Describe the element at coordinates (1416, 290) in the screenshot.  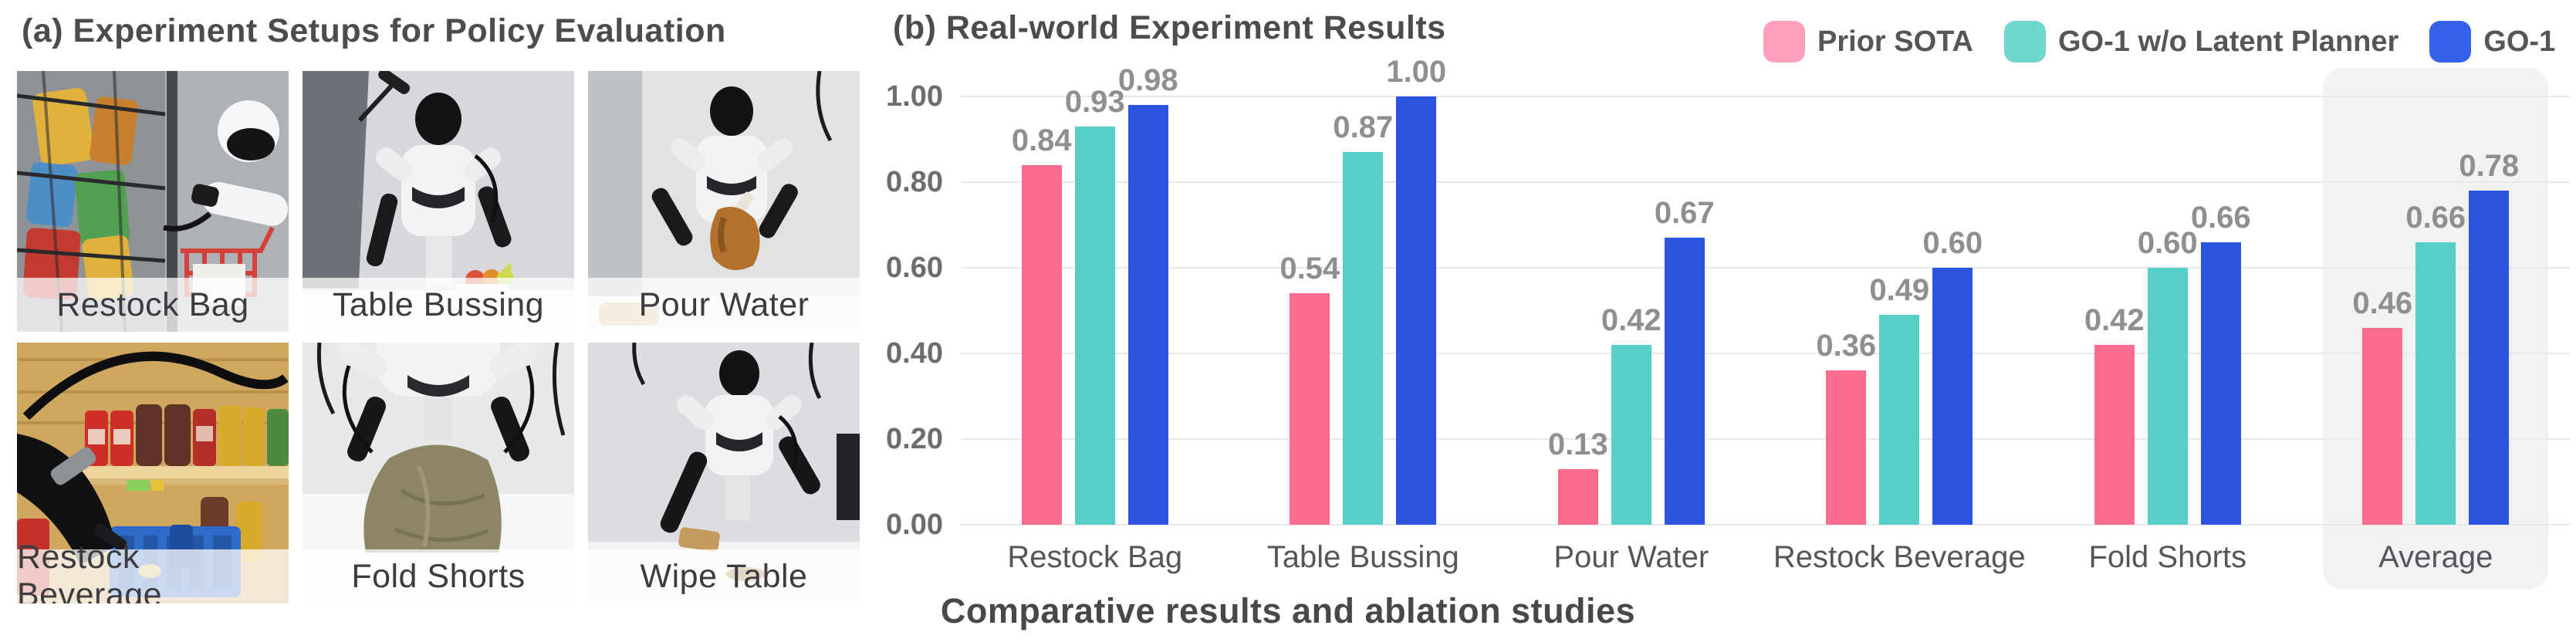
I see `bar-go-1: 1.00` at that location.